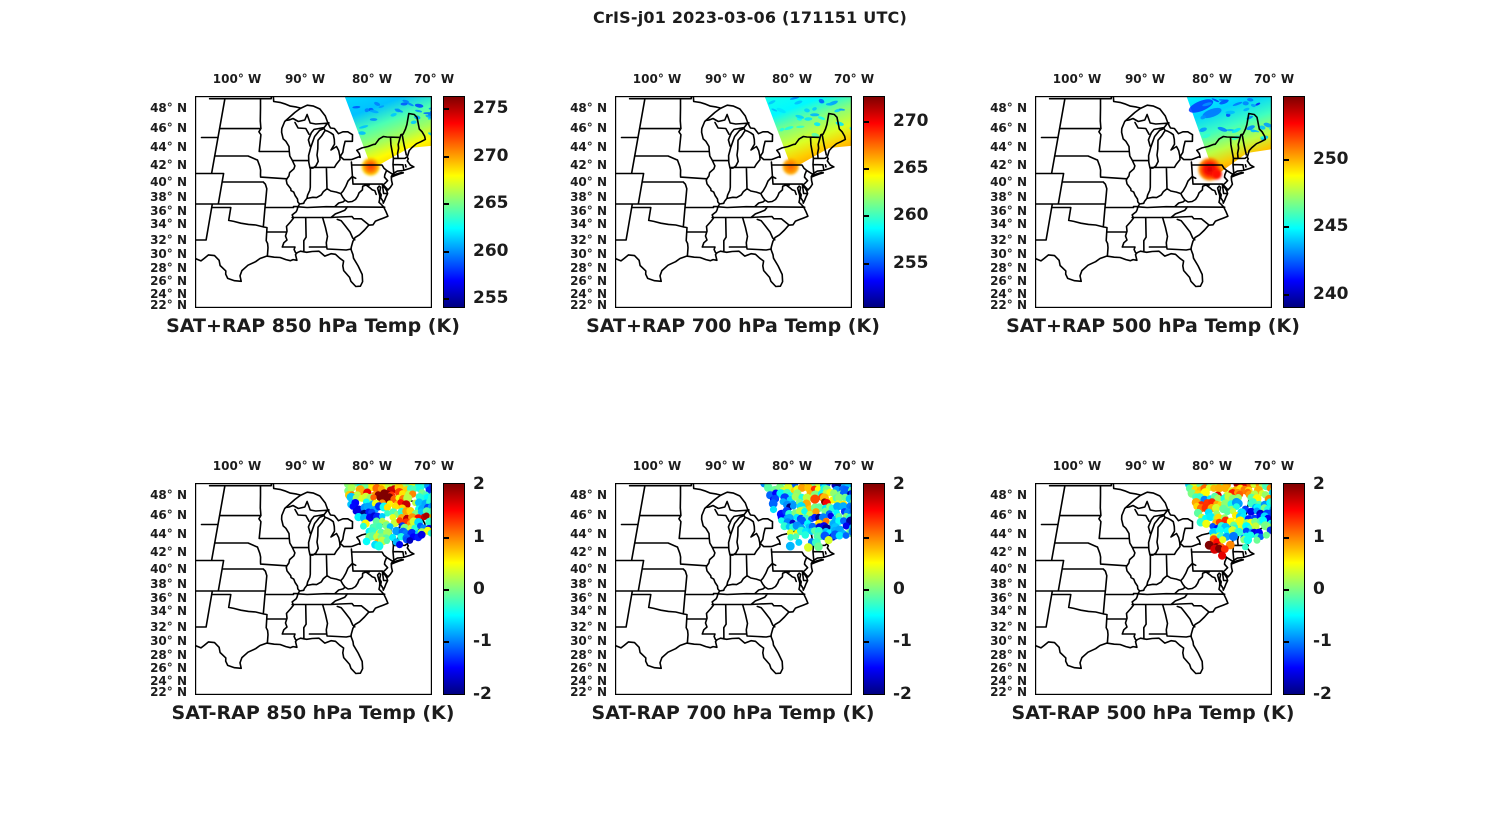 The height and width of the screenshot is (825, 1500). What do you see at coordinates (491, 250) in the screenshot?
I see `colorbar-tick-label: 260` at bounding box center [491, 250].